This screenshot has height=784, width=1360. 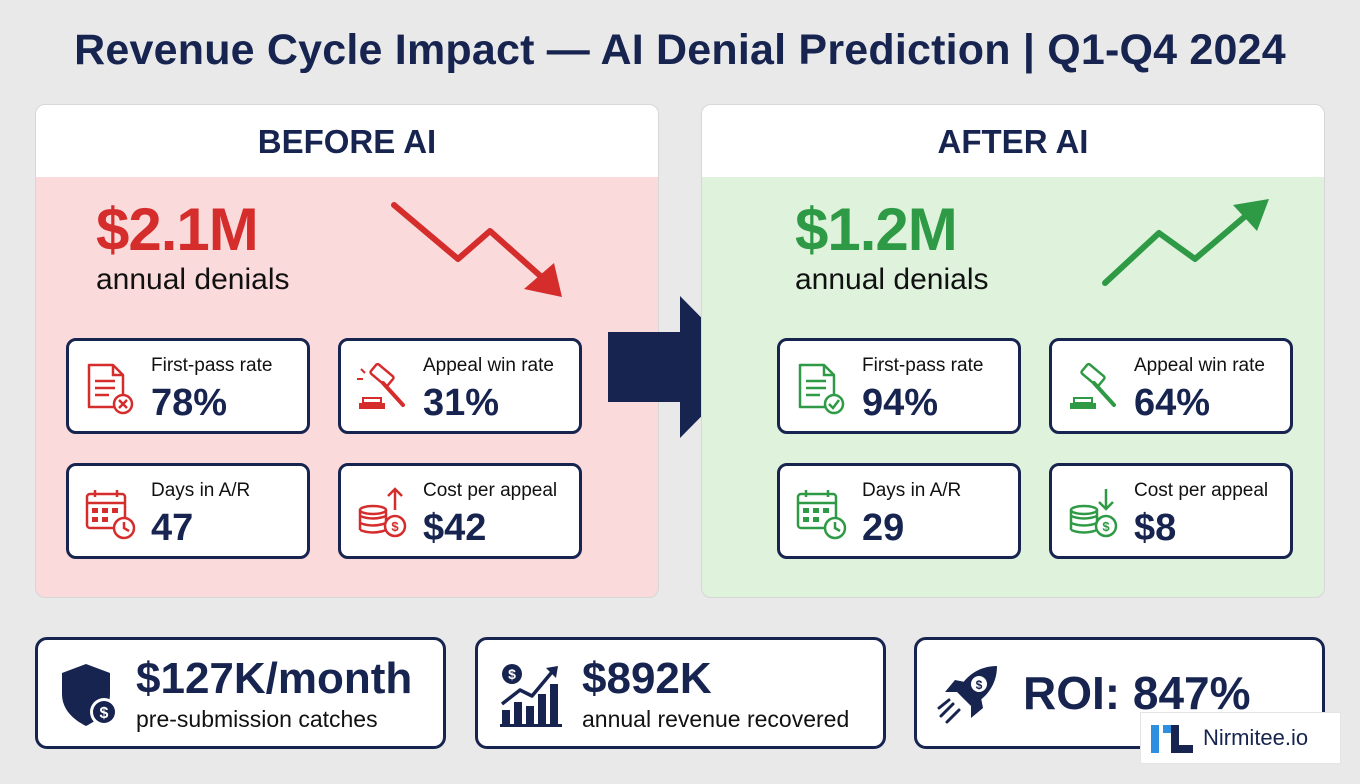 I want to click on brand-logo: Nirmitee.io, so click(x=1240, y=738).